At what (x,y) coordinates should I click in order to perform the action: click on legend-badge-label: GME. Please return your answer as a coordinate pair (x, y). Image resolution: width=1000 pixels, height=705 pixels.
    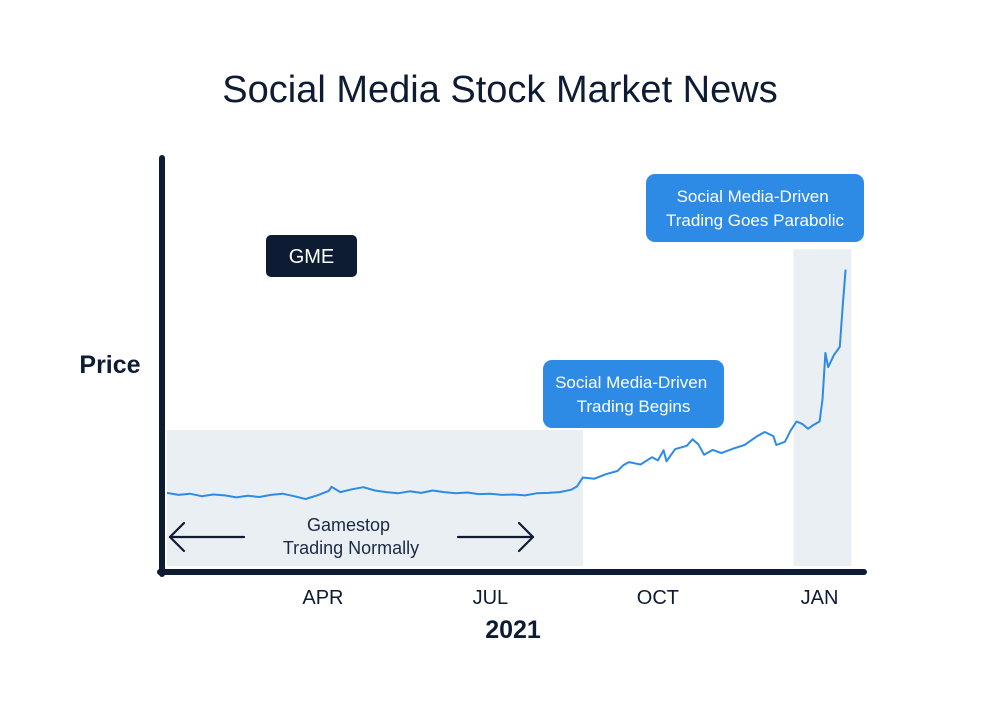
    Looking at the image, I should click on (312, 257).